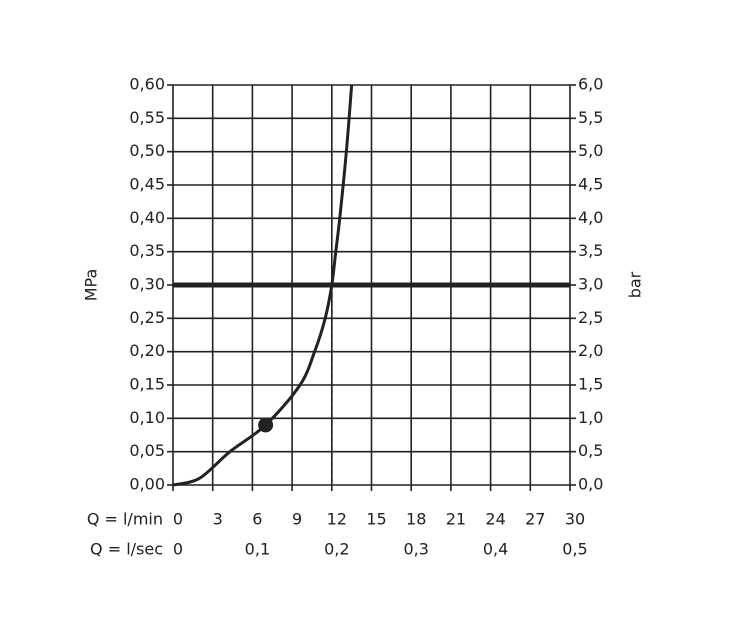 This screenshot has width=736, height=630. Describe the element at coordinates (590, 150) in the screenshot. I see `y2-tick-label: 5,0` at that location.